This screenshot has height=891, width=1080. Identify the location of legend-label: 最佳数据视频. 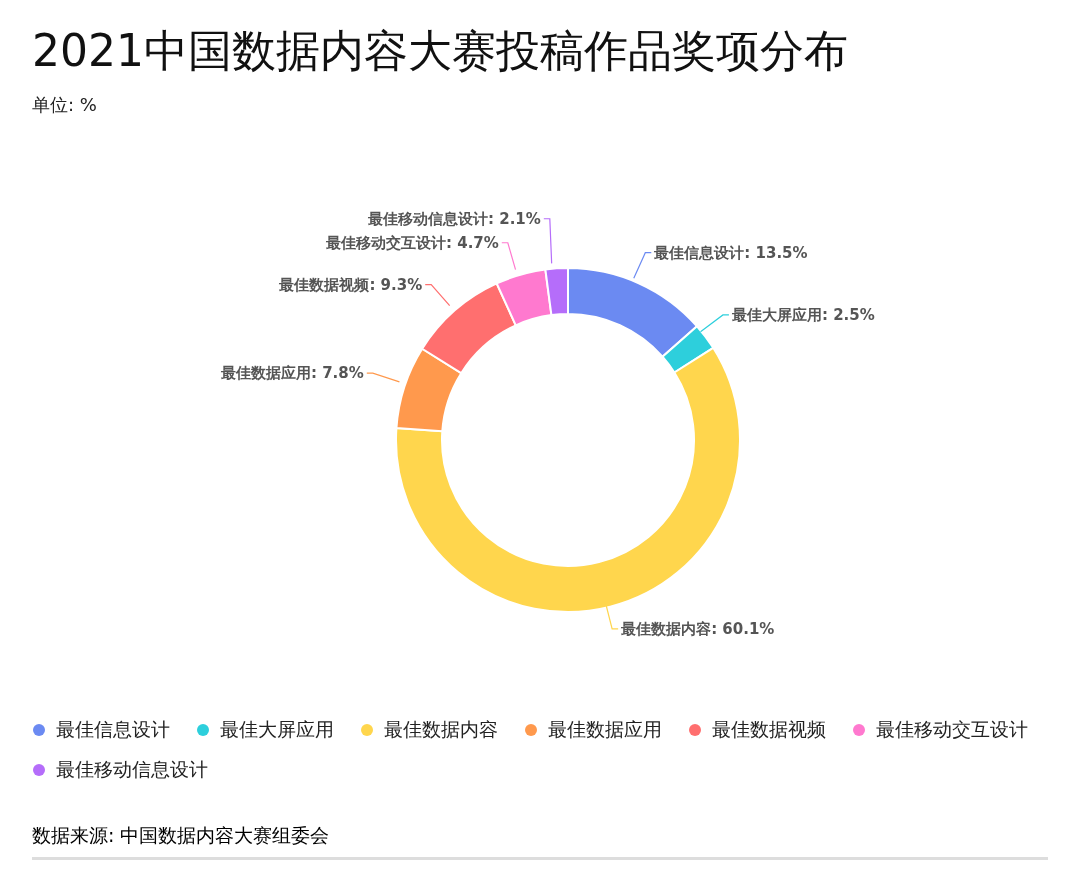
(768, 729).